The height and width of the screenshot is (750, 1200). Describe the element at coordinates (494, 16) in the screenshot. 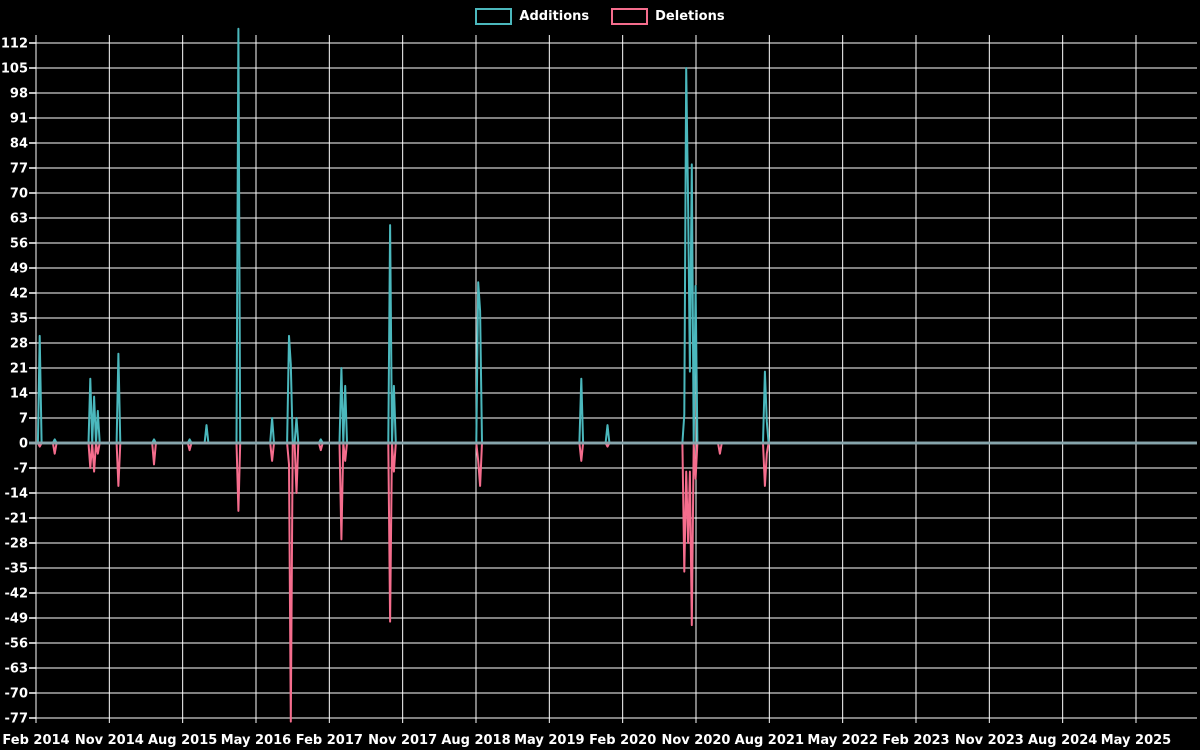

I see `additions-swatch-icon` at that location.